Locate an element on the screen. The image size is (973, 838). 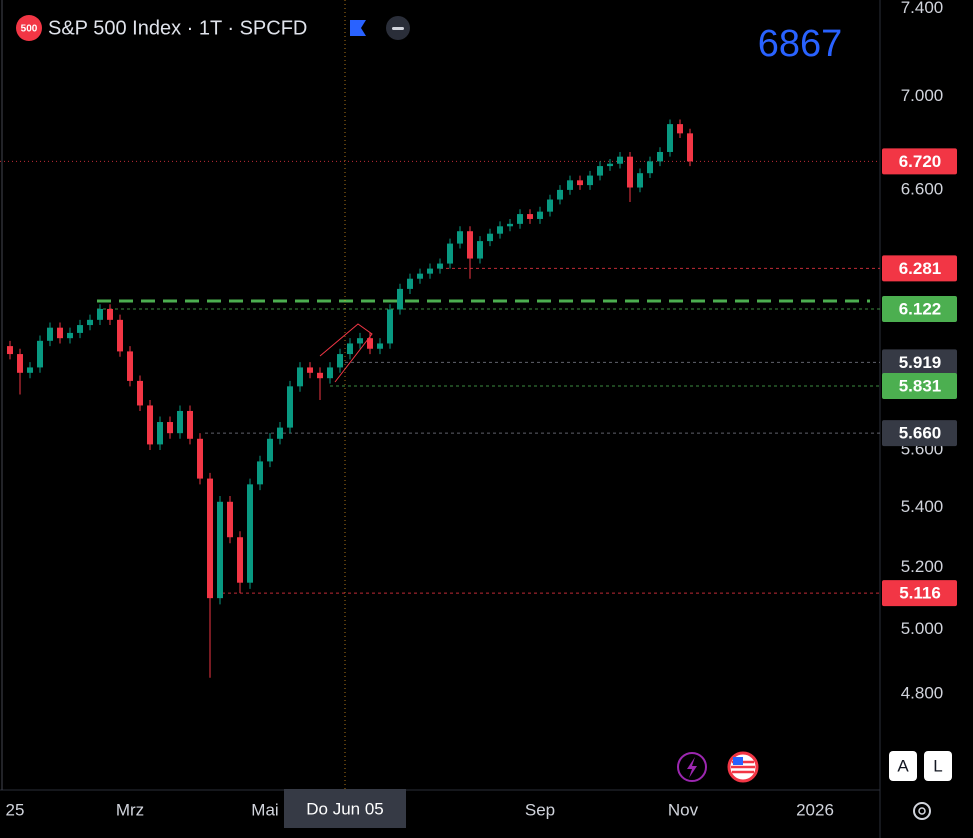
settings-icon is located at coordinates (922, 811).